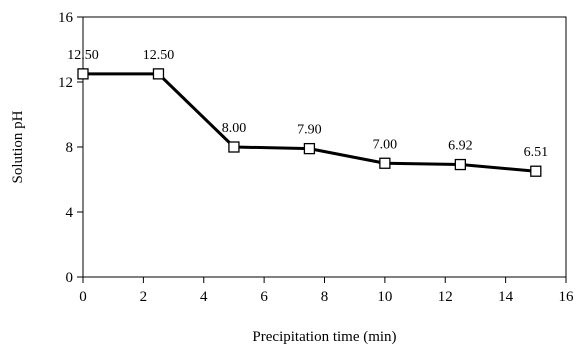 This screenshot has width=576, height=348. Describe the element at coordinates (384, 297) in the screenshot. I see `x-tick-label: 10` at that location.